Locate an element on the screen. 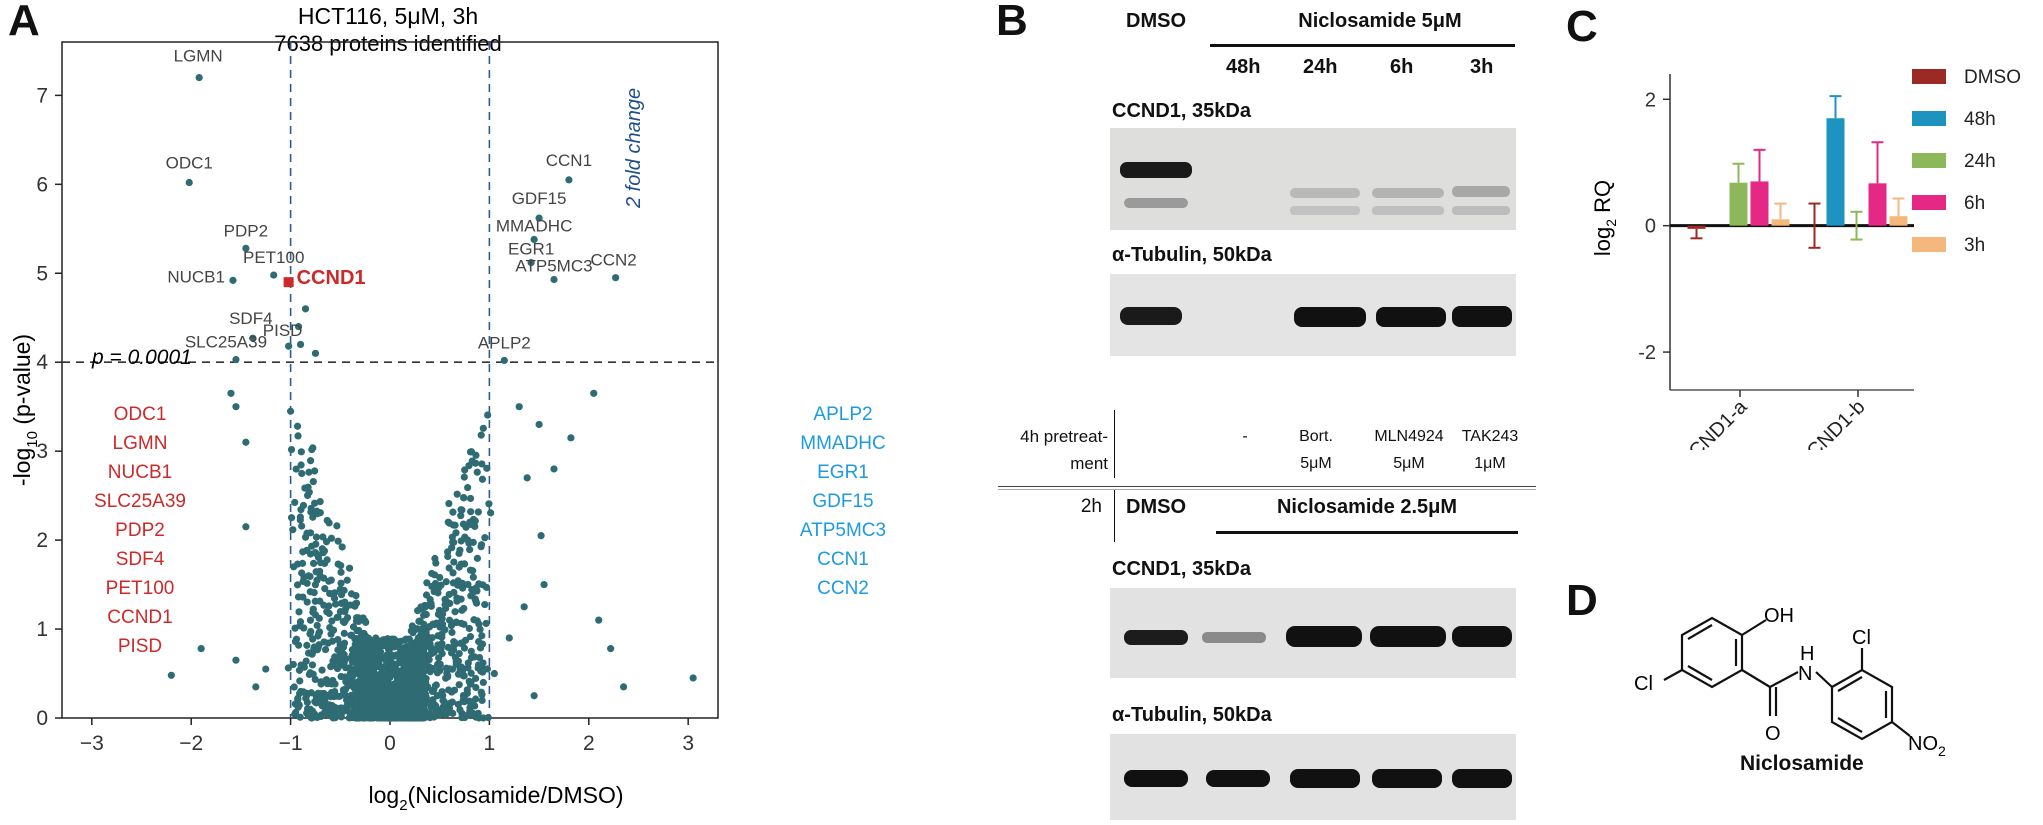 Image resolution: width=2043 pixels, height=825 pixels. labeled-point is located at coordinates (236, 359).